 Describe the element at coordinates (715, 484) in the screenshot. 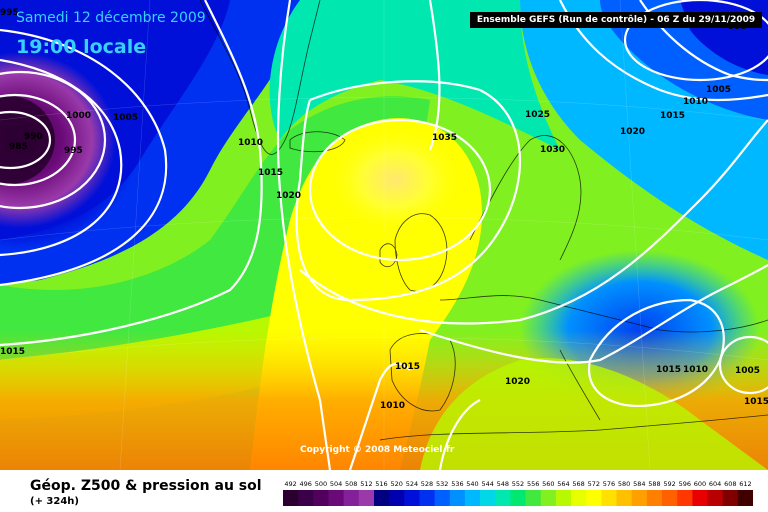

I see `legend-level-label: 604` at that location.